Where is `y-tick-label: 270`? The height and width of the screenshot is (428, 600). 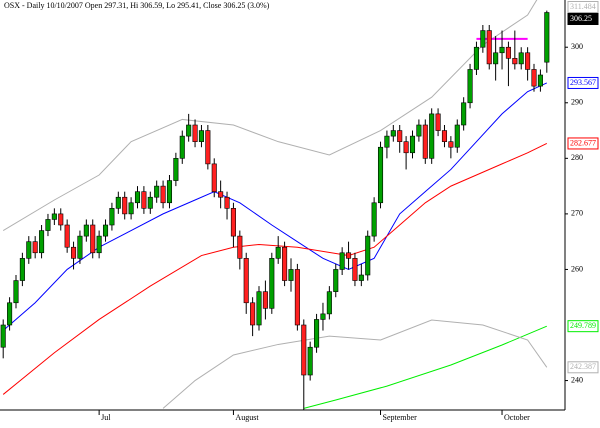
y-tick-label: 270 is located at coordinates (577, 213).